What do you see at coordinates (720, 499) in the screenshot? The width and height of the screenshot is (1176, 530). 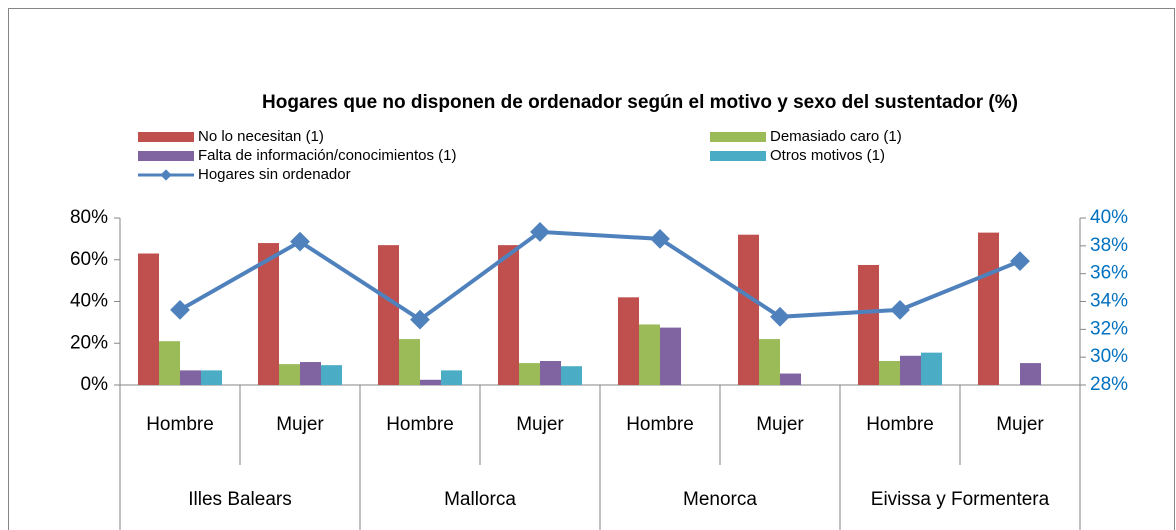 I see `x-group-label: Menorca` at bounding box center [720, 499].